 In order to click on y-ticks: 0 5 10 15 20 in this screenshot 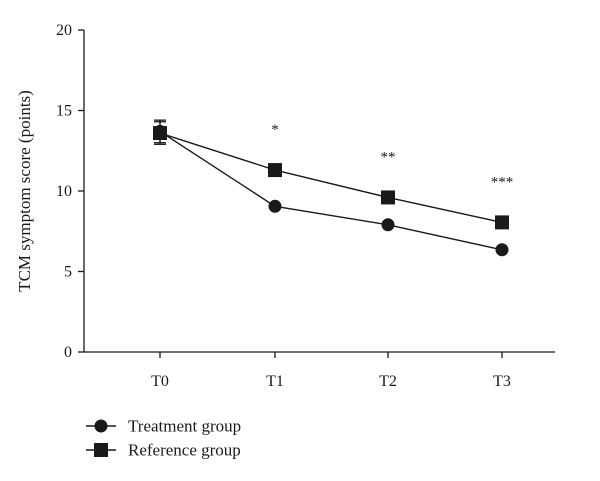, I will do `click(70, 191)`.